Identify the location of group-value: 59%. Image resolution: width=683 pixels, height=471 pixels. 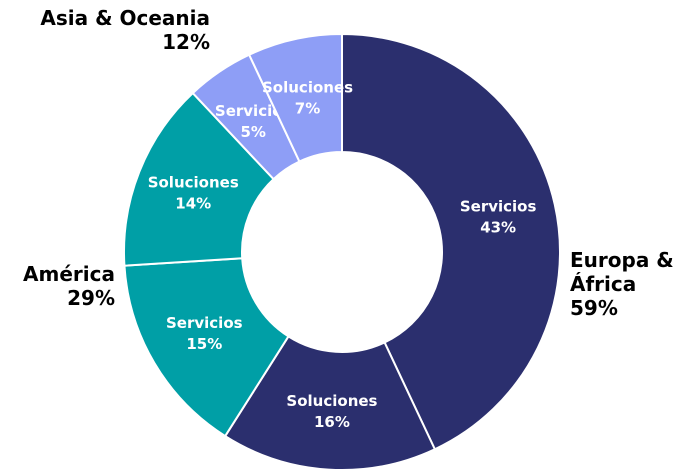
(594, 308).